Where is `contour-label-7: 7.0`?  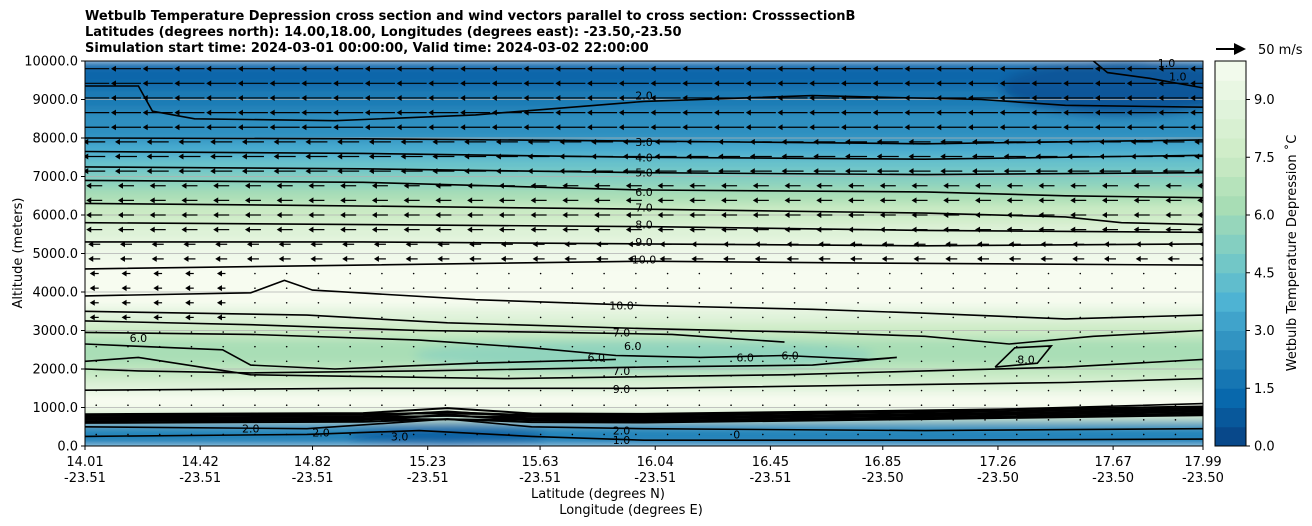 contour-label-7: 7.0 is located at coordinates (644, 207).